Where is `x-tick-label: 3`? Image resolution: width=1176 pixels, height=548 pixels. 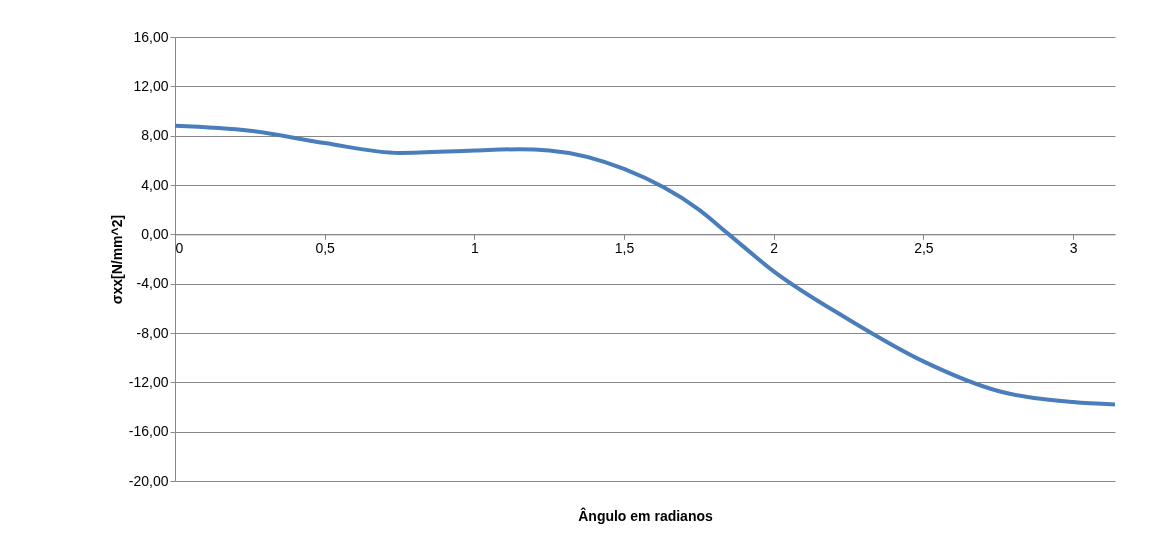
x-tick-label: 3 is located at coordinates (1073, 247).